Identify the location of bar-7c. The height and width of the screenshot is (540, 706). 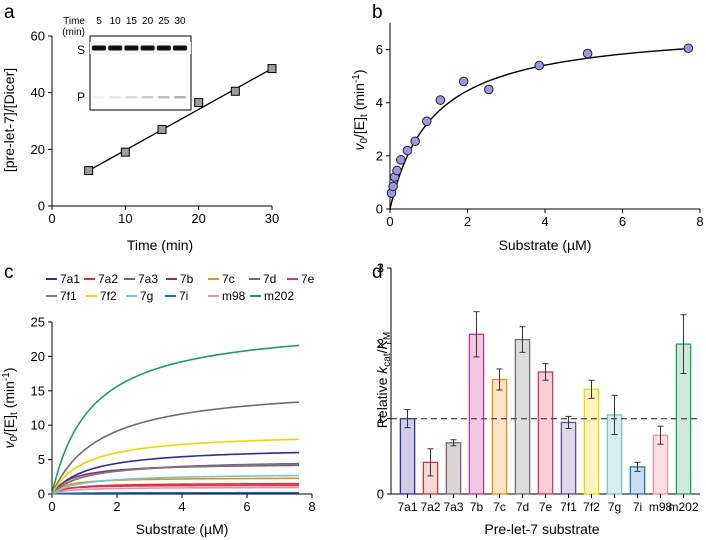
(499, 436).